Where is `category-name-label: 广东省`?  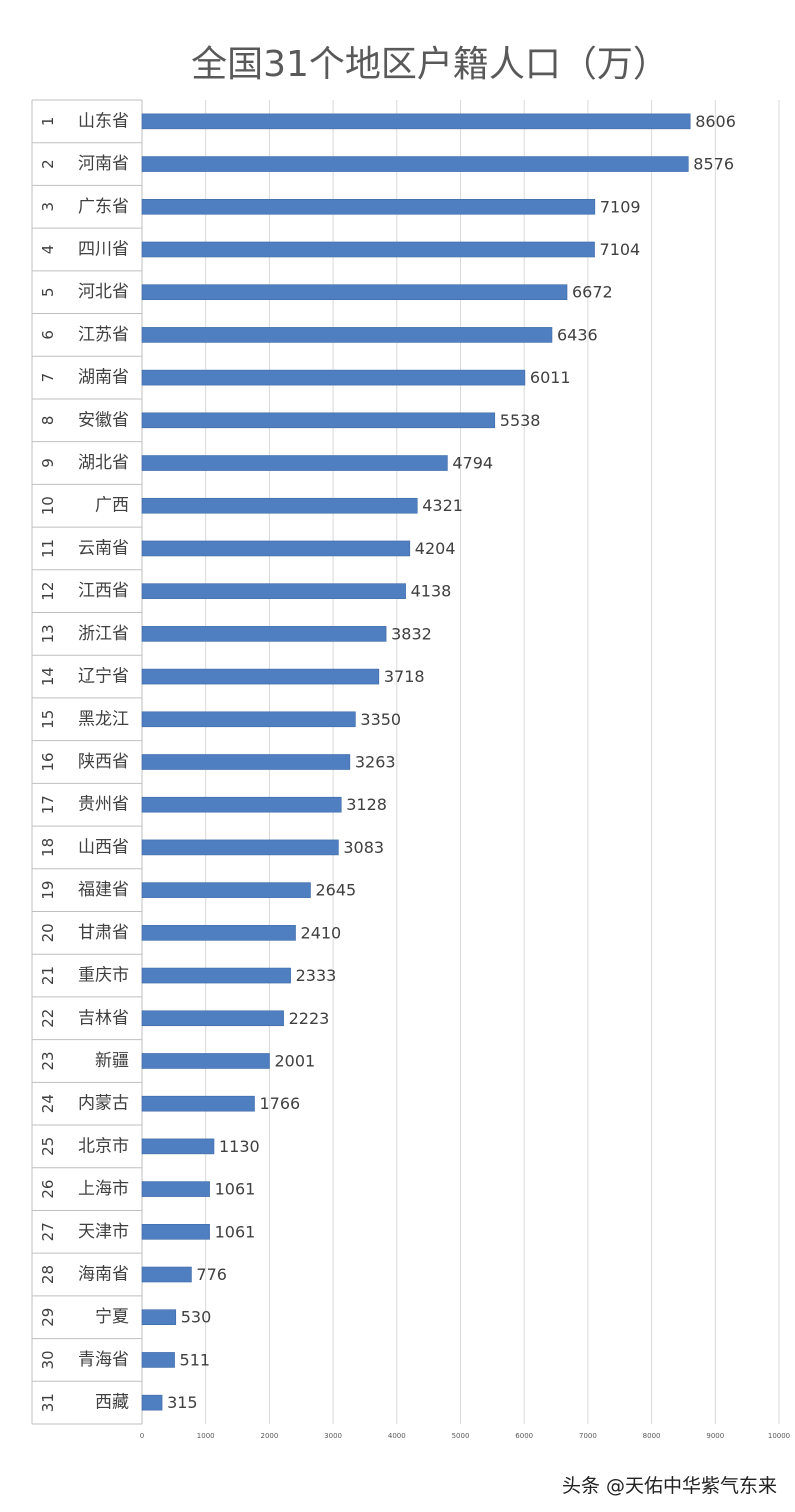 category-name-label: 广东省 is located at coordinates (103, 207).